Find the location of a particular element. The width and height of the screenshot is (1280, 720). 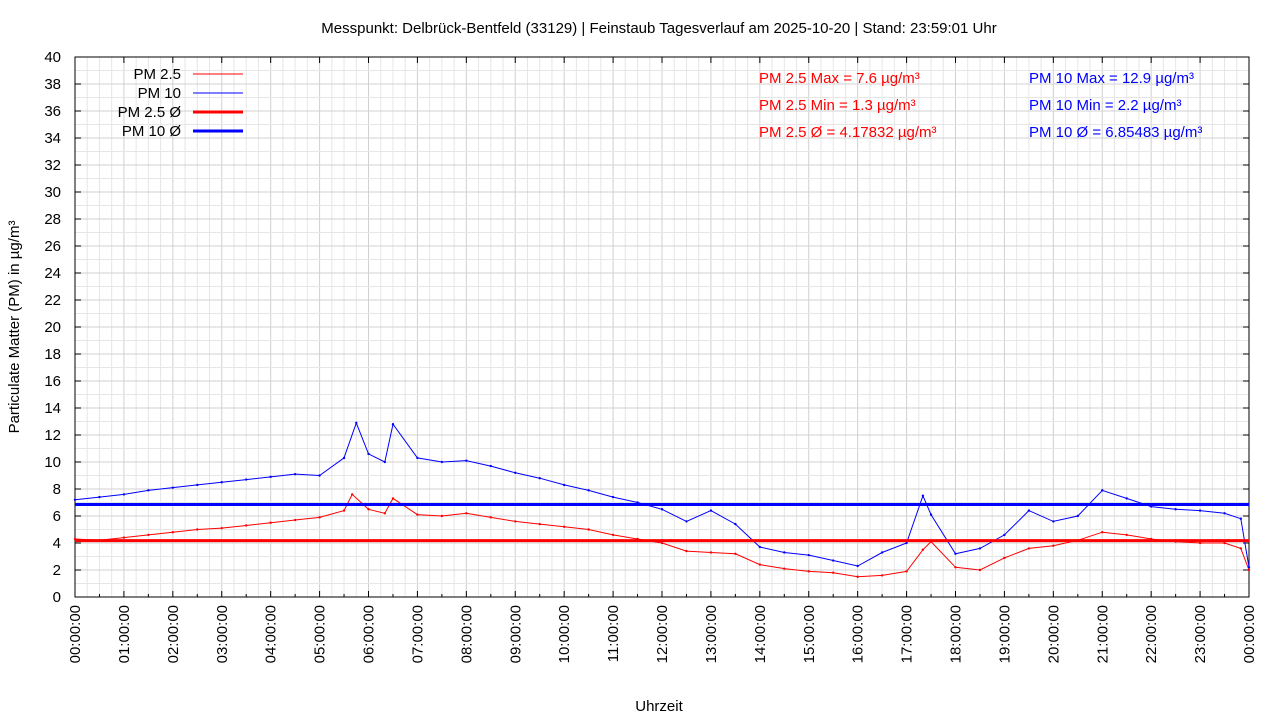

legend-label: PM 10 Ø is located at coordinates (152, 131).